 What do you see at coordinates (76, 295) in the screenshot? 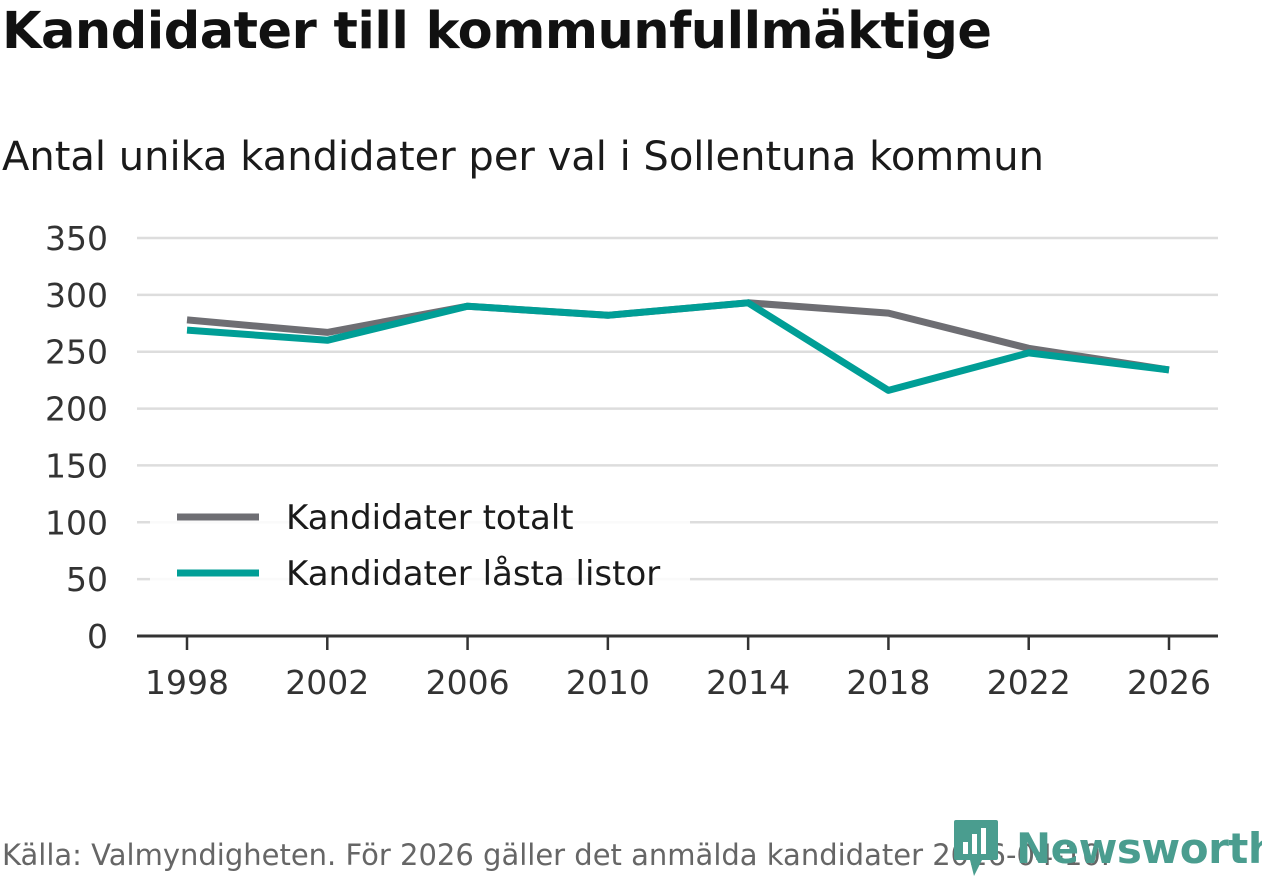
I see `y-tick-label-300: 300` at bounding box center [76, 295].